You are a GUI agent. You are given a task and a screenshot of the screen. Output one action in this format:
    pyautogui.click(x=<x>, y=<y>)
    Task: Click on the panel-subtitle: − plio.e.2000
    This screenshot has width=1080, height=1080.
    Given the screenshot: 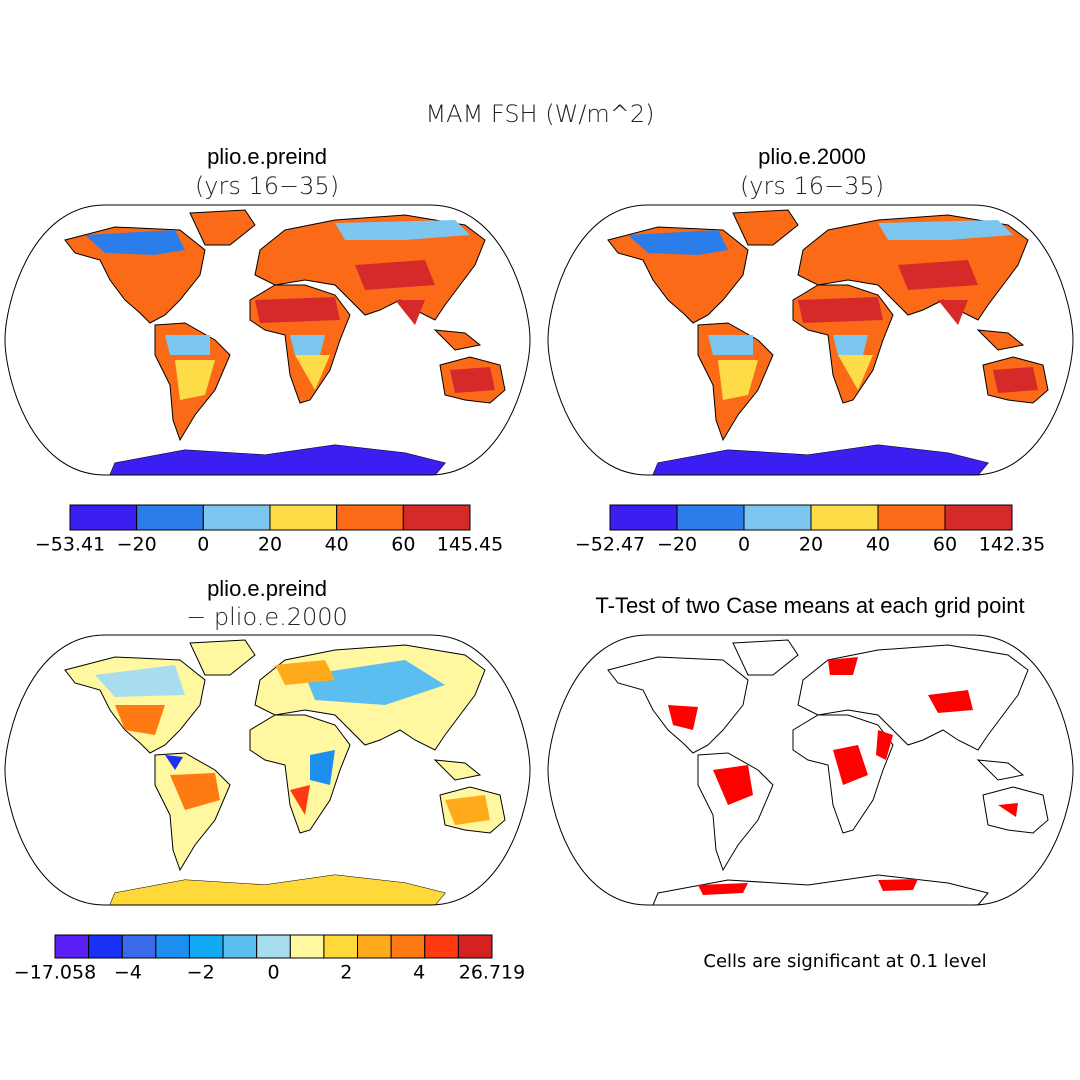 What is the action you would take?
    pyautogui.click(x=267, y=617)
    